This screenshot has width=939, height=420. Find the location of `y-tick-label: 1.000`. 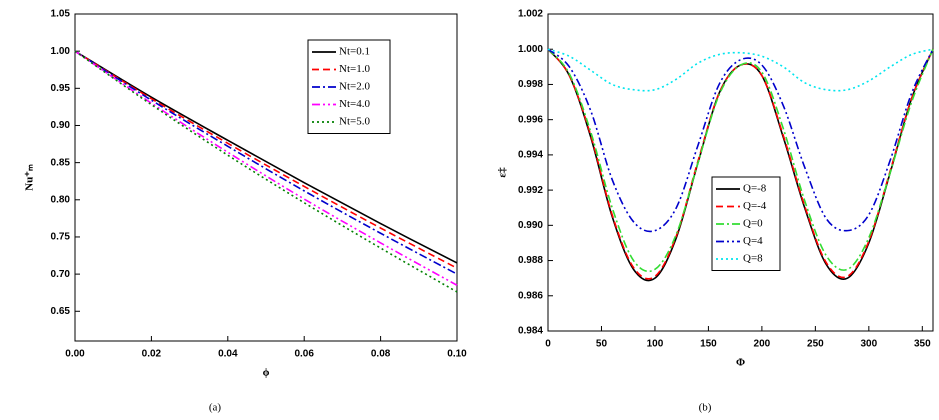

y-tick-label: 1.000 is located at coordinates (530, 49).